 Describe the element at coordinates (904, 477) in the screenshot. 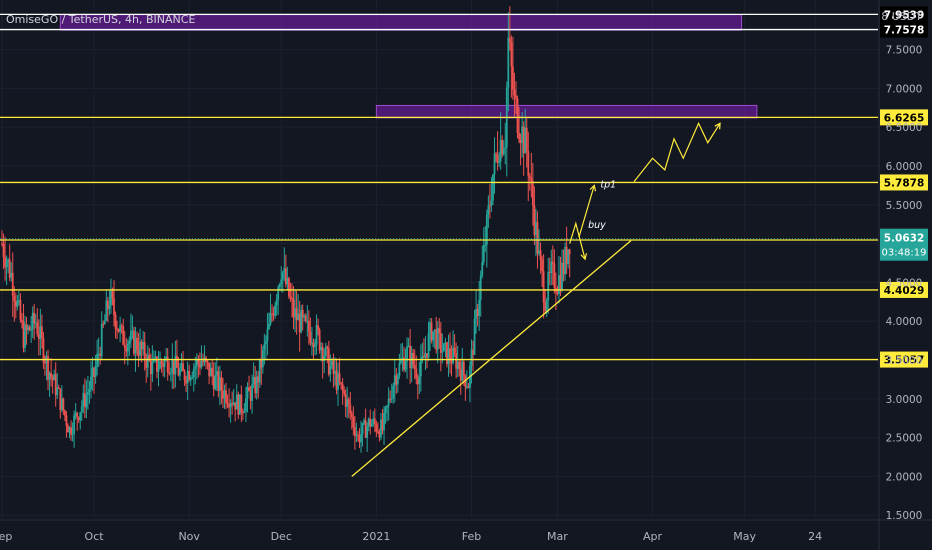

I see `y-tick-label: 2.0000` at that location.